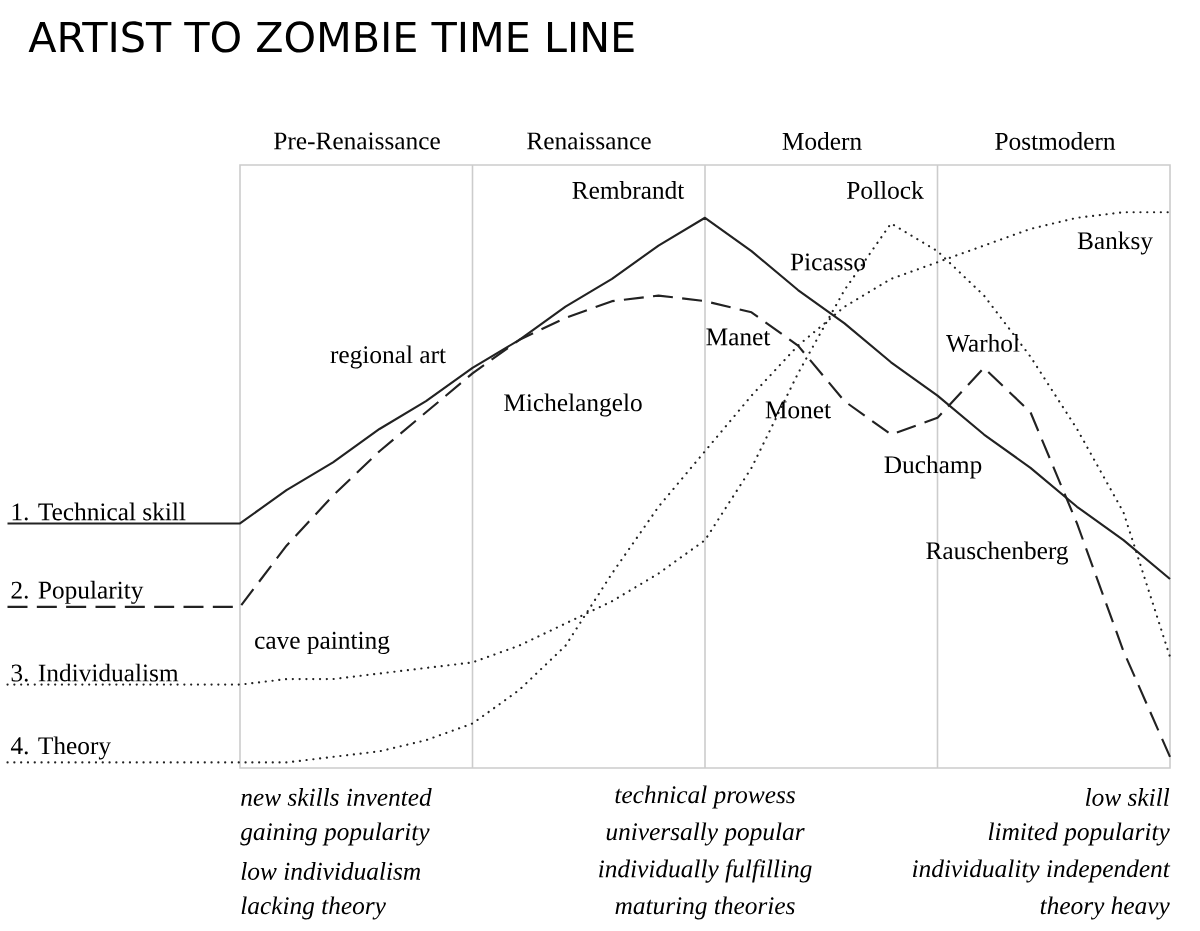 This screenshot has height=931, width=1200. I want to click on series-label: 3. Individualism, so click(95, 672).